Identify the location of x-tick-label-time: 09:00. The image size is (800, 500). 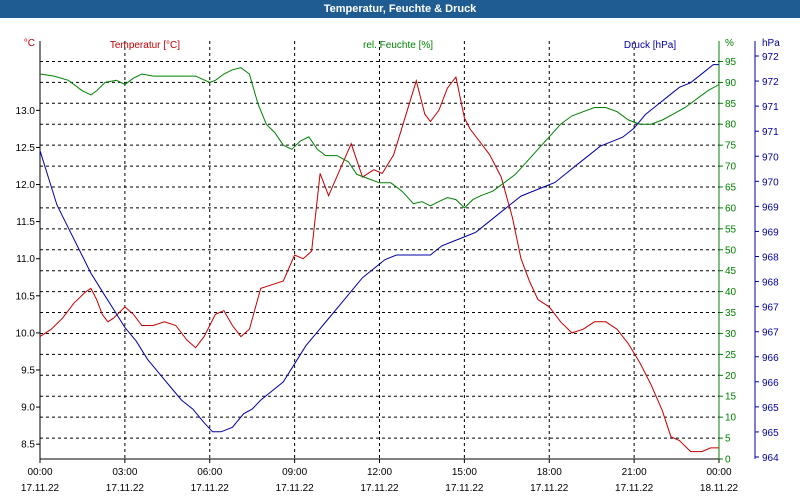
(294, 472).